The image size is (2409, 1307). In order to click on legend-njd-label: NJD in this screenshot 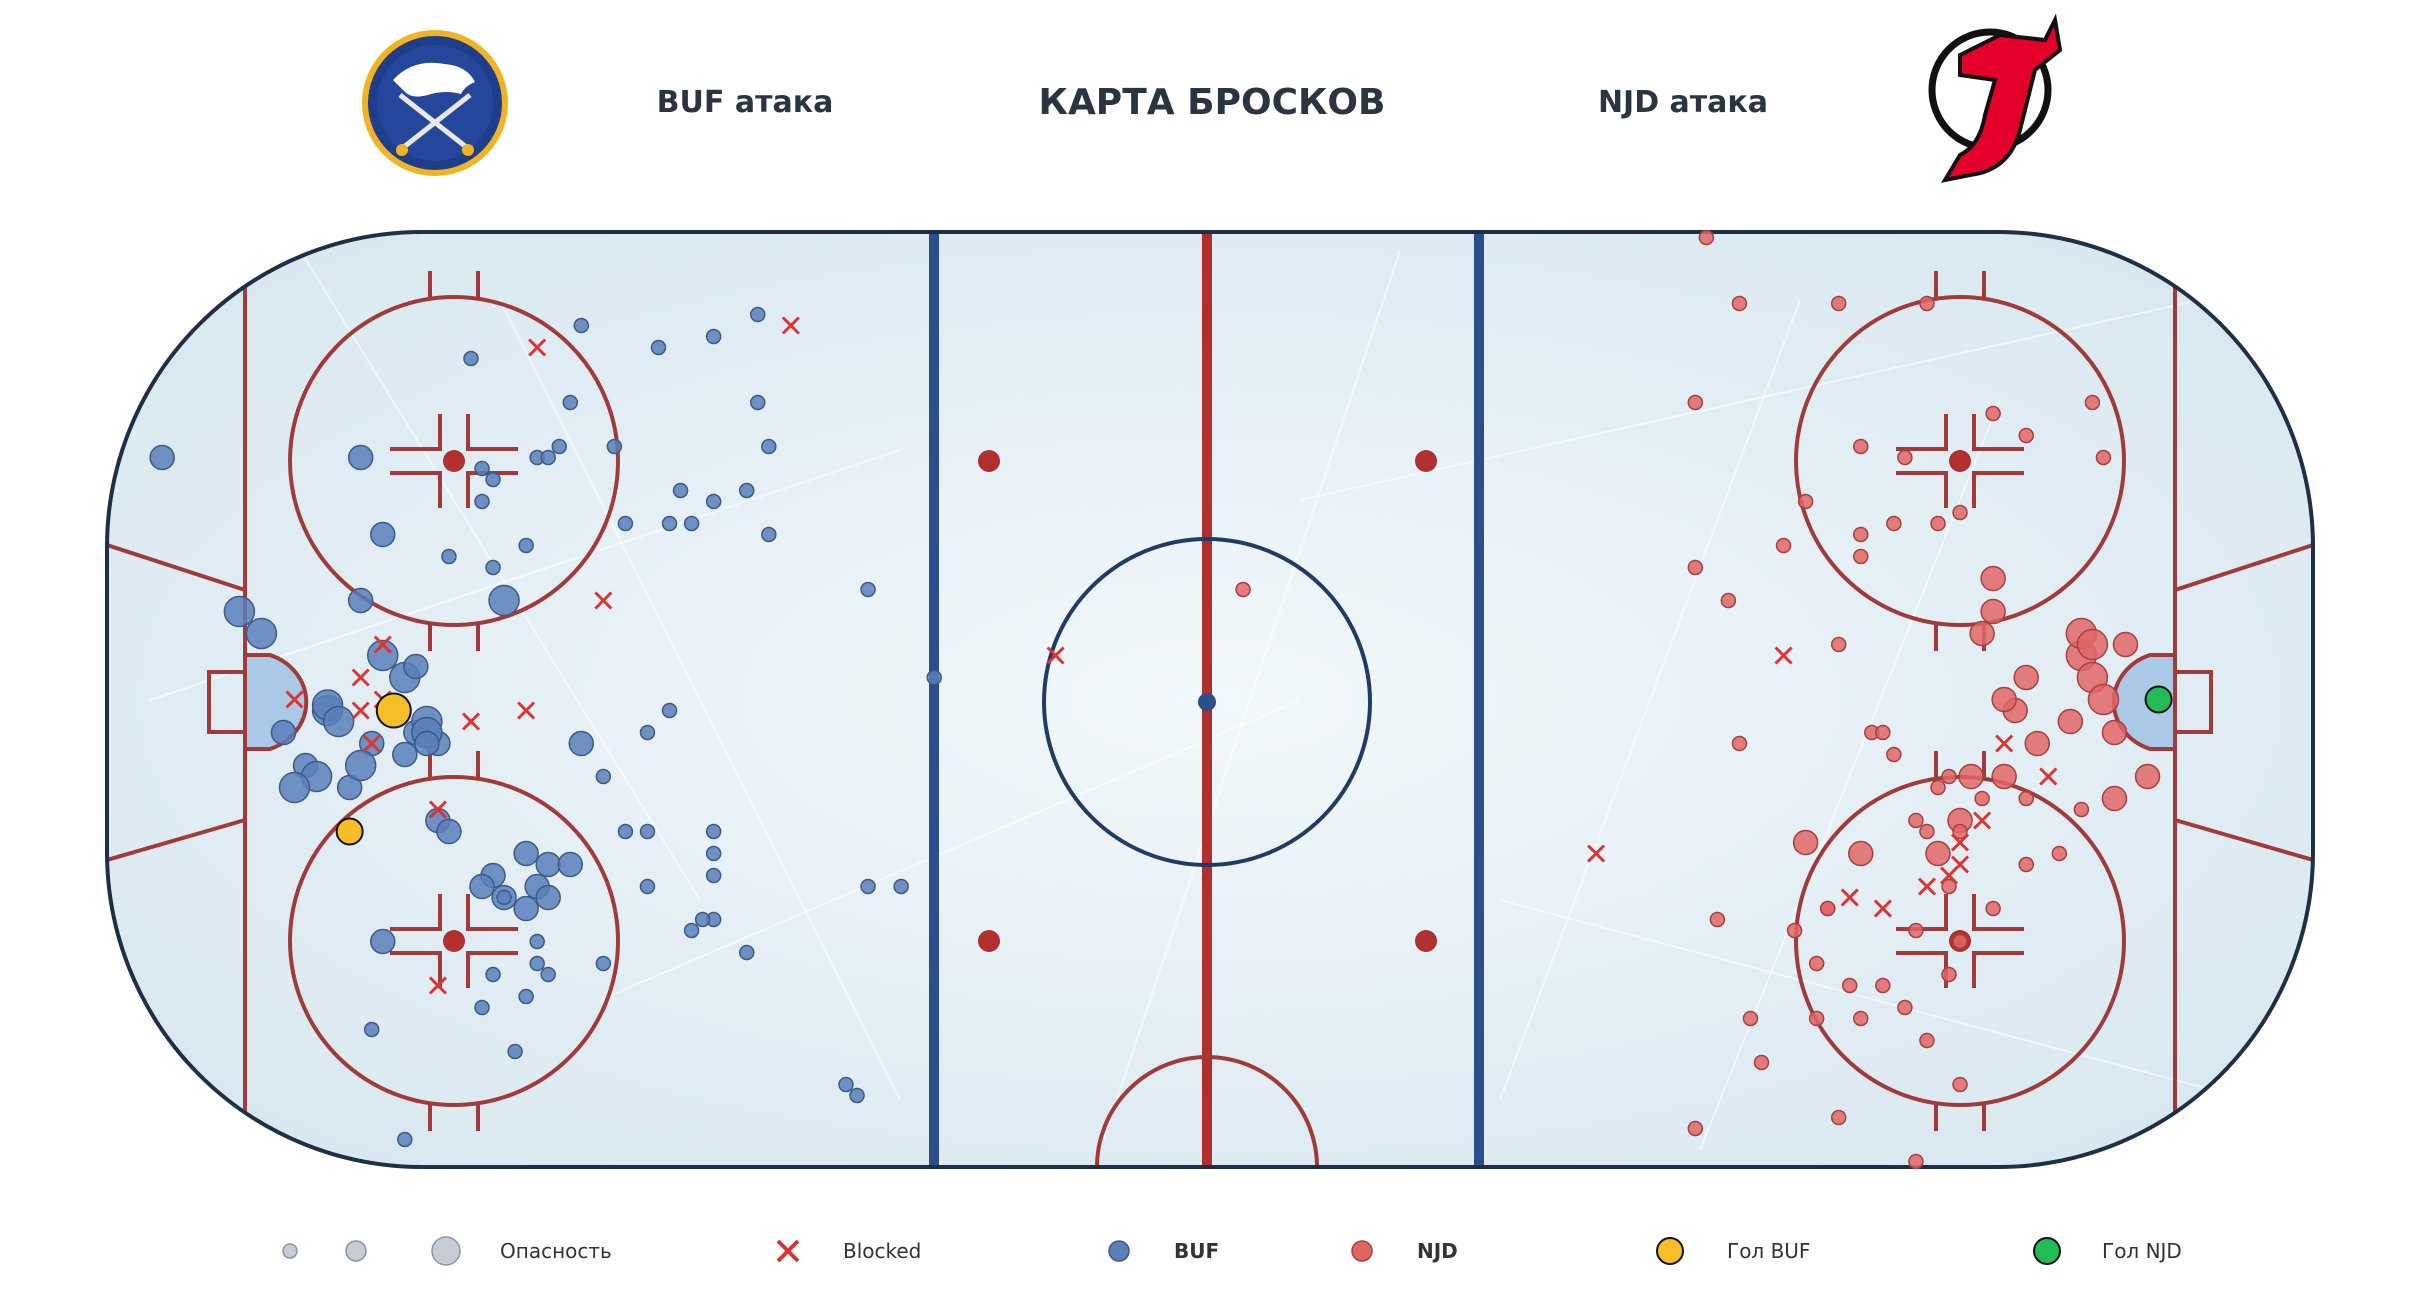, I will do `click(1437, 1251)`.